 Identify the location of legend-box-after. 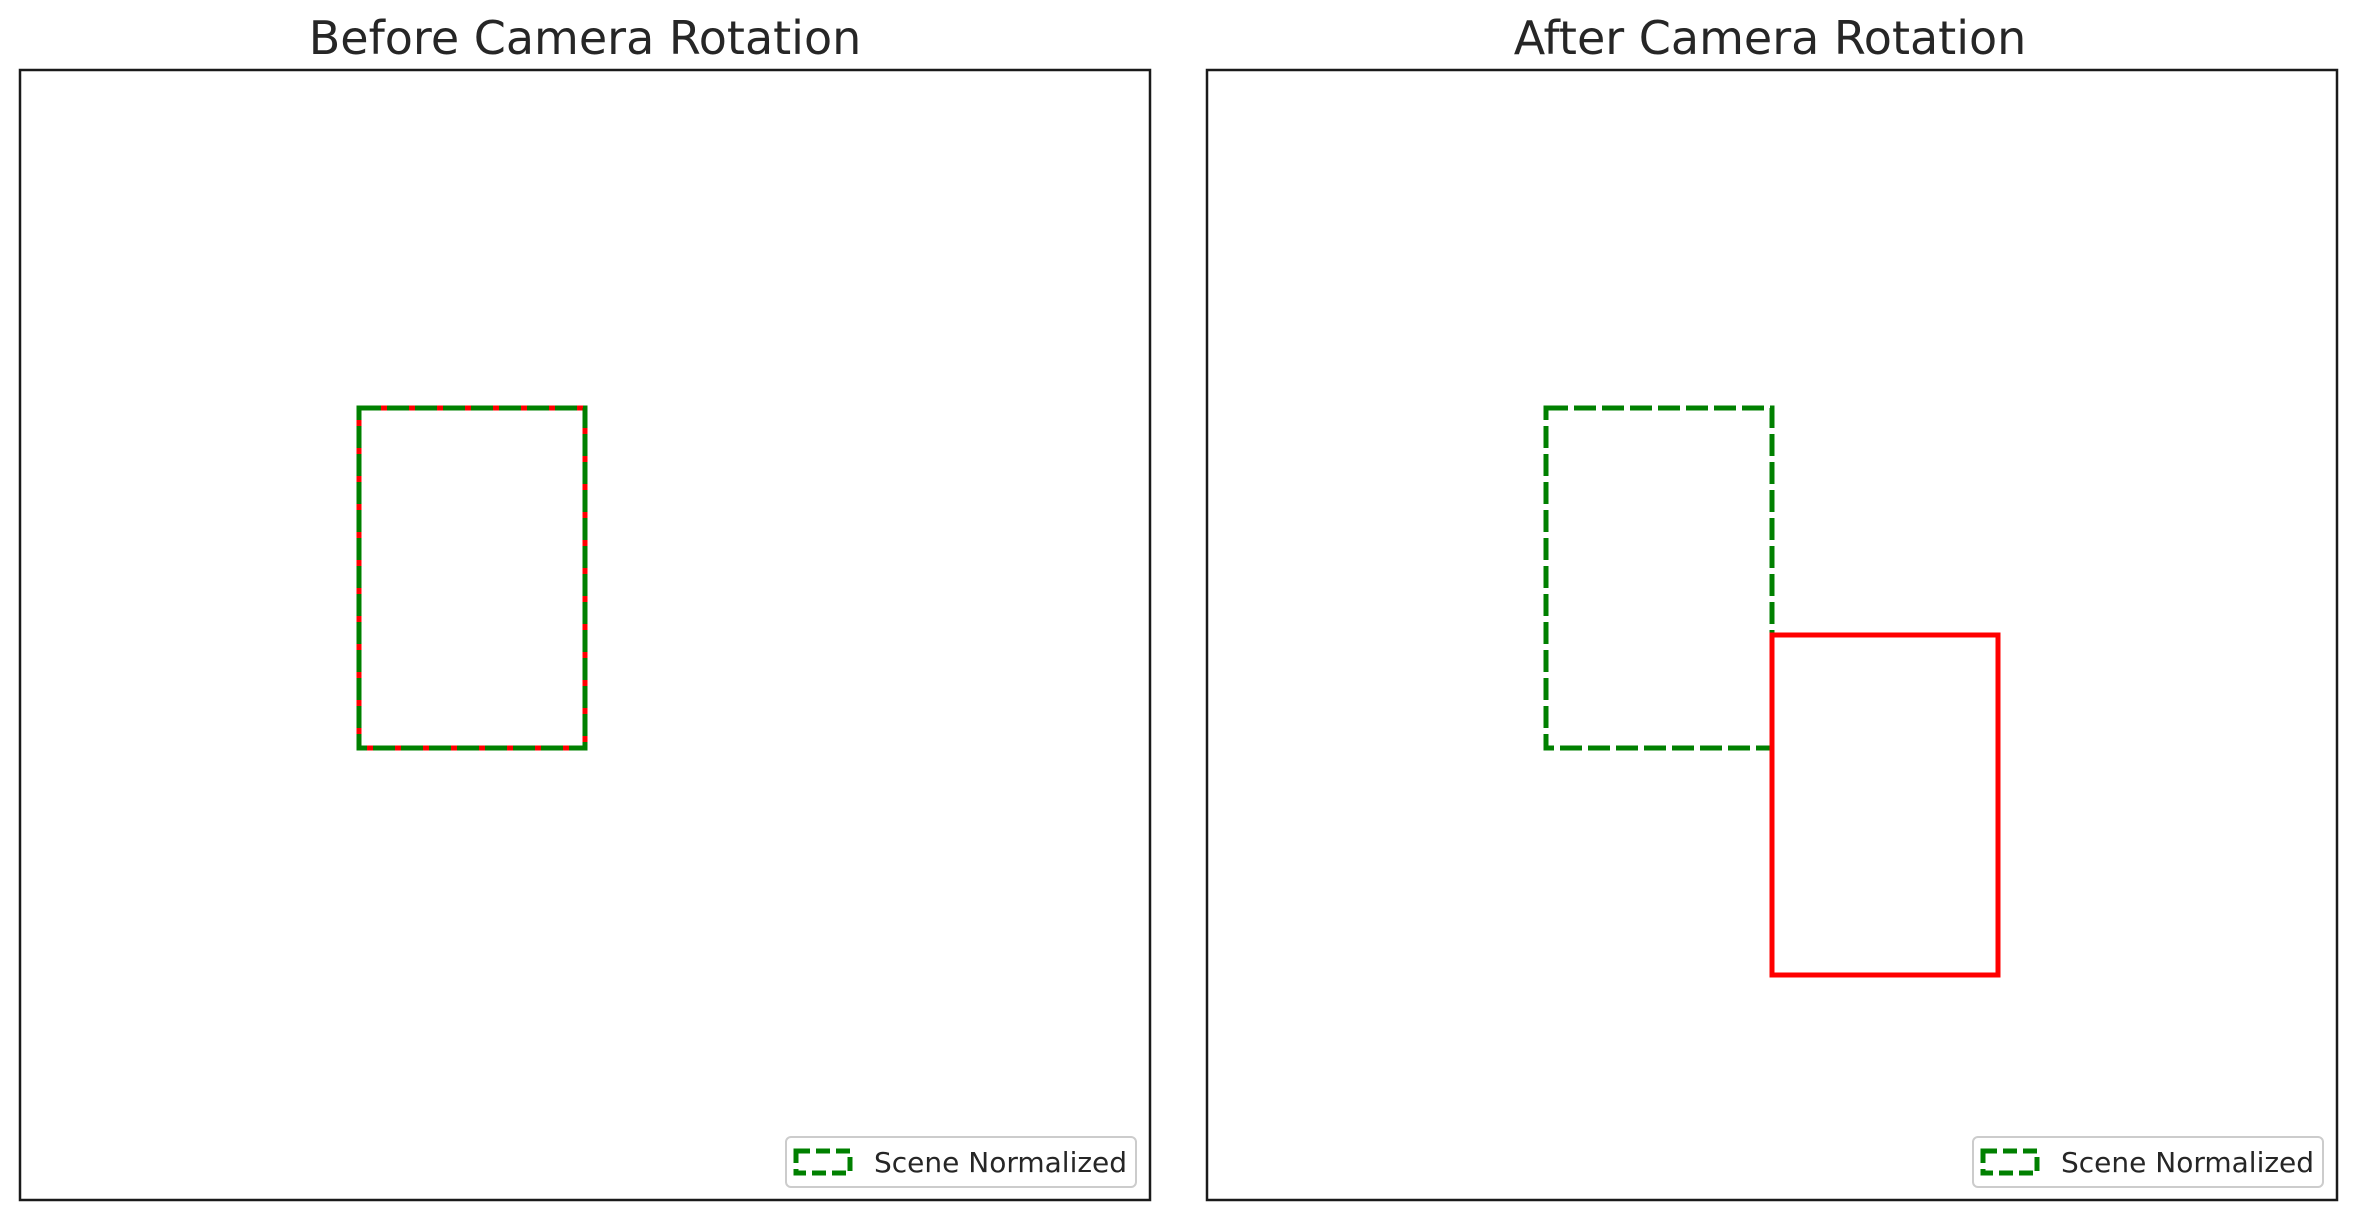
(2148, 1162).